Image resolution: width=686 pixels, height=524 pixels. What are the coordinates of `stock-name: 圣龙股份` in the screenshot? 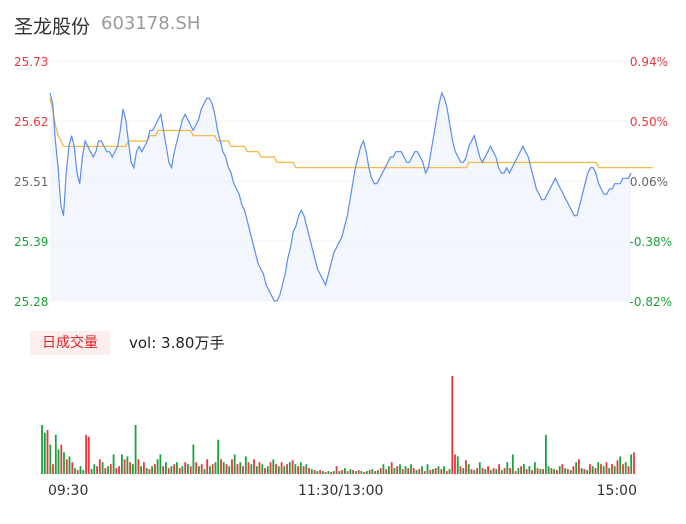 It's located at (52, 27).